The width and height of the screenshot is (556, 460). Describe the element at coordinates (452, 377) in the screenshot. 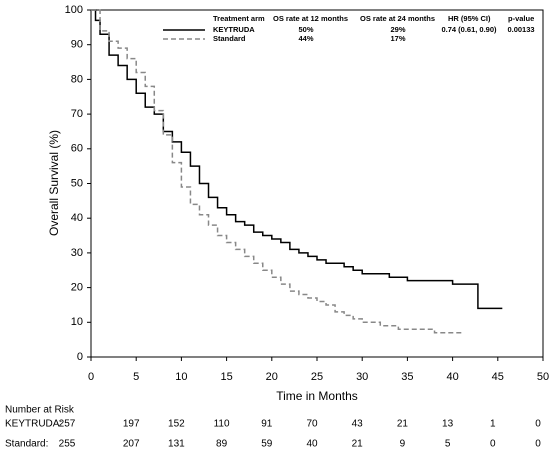

I see `x-tick-label: 40` at that location.